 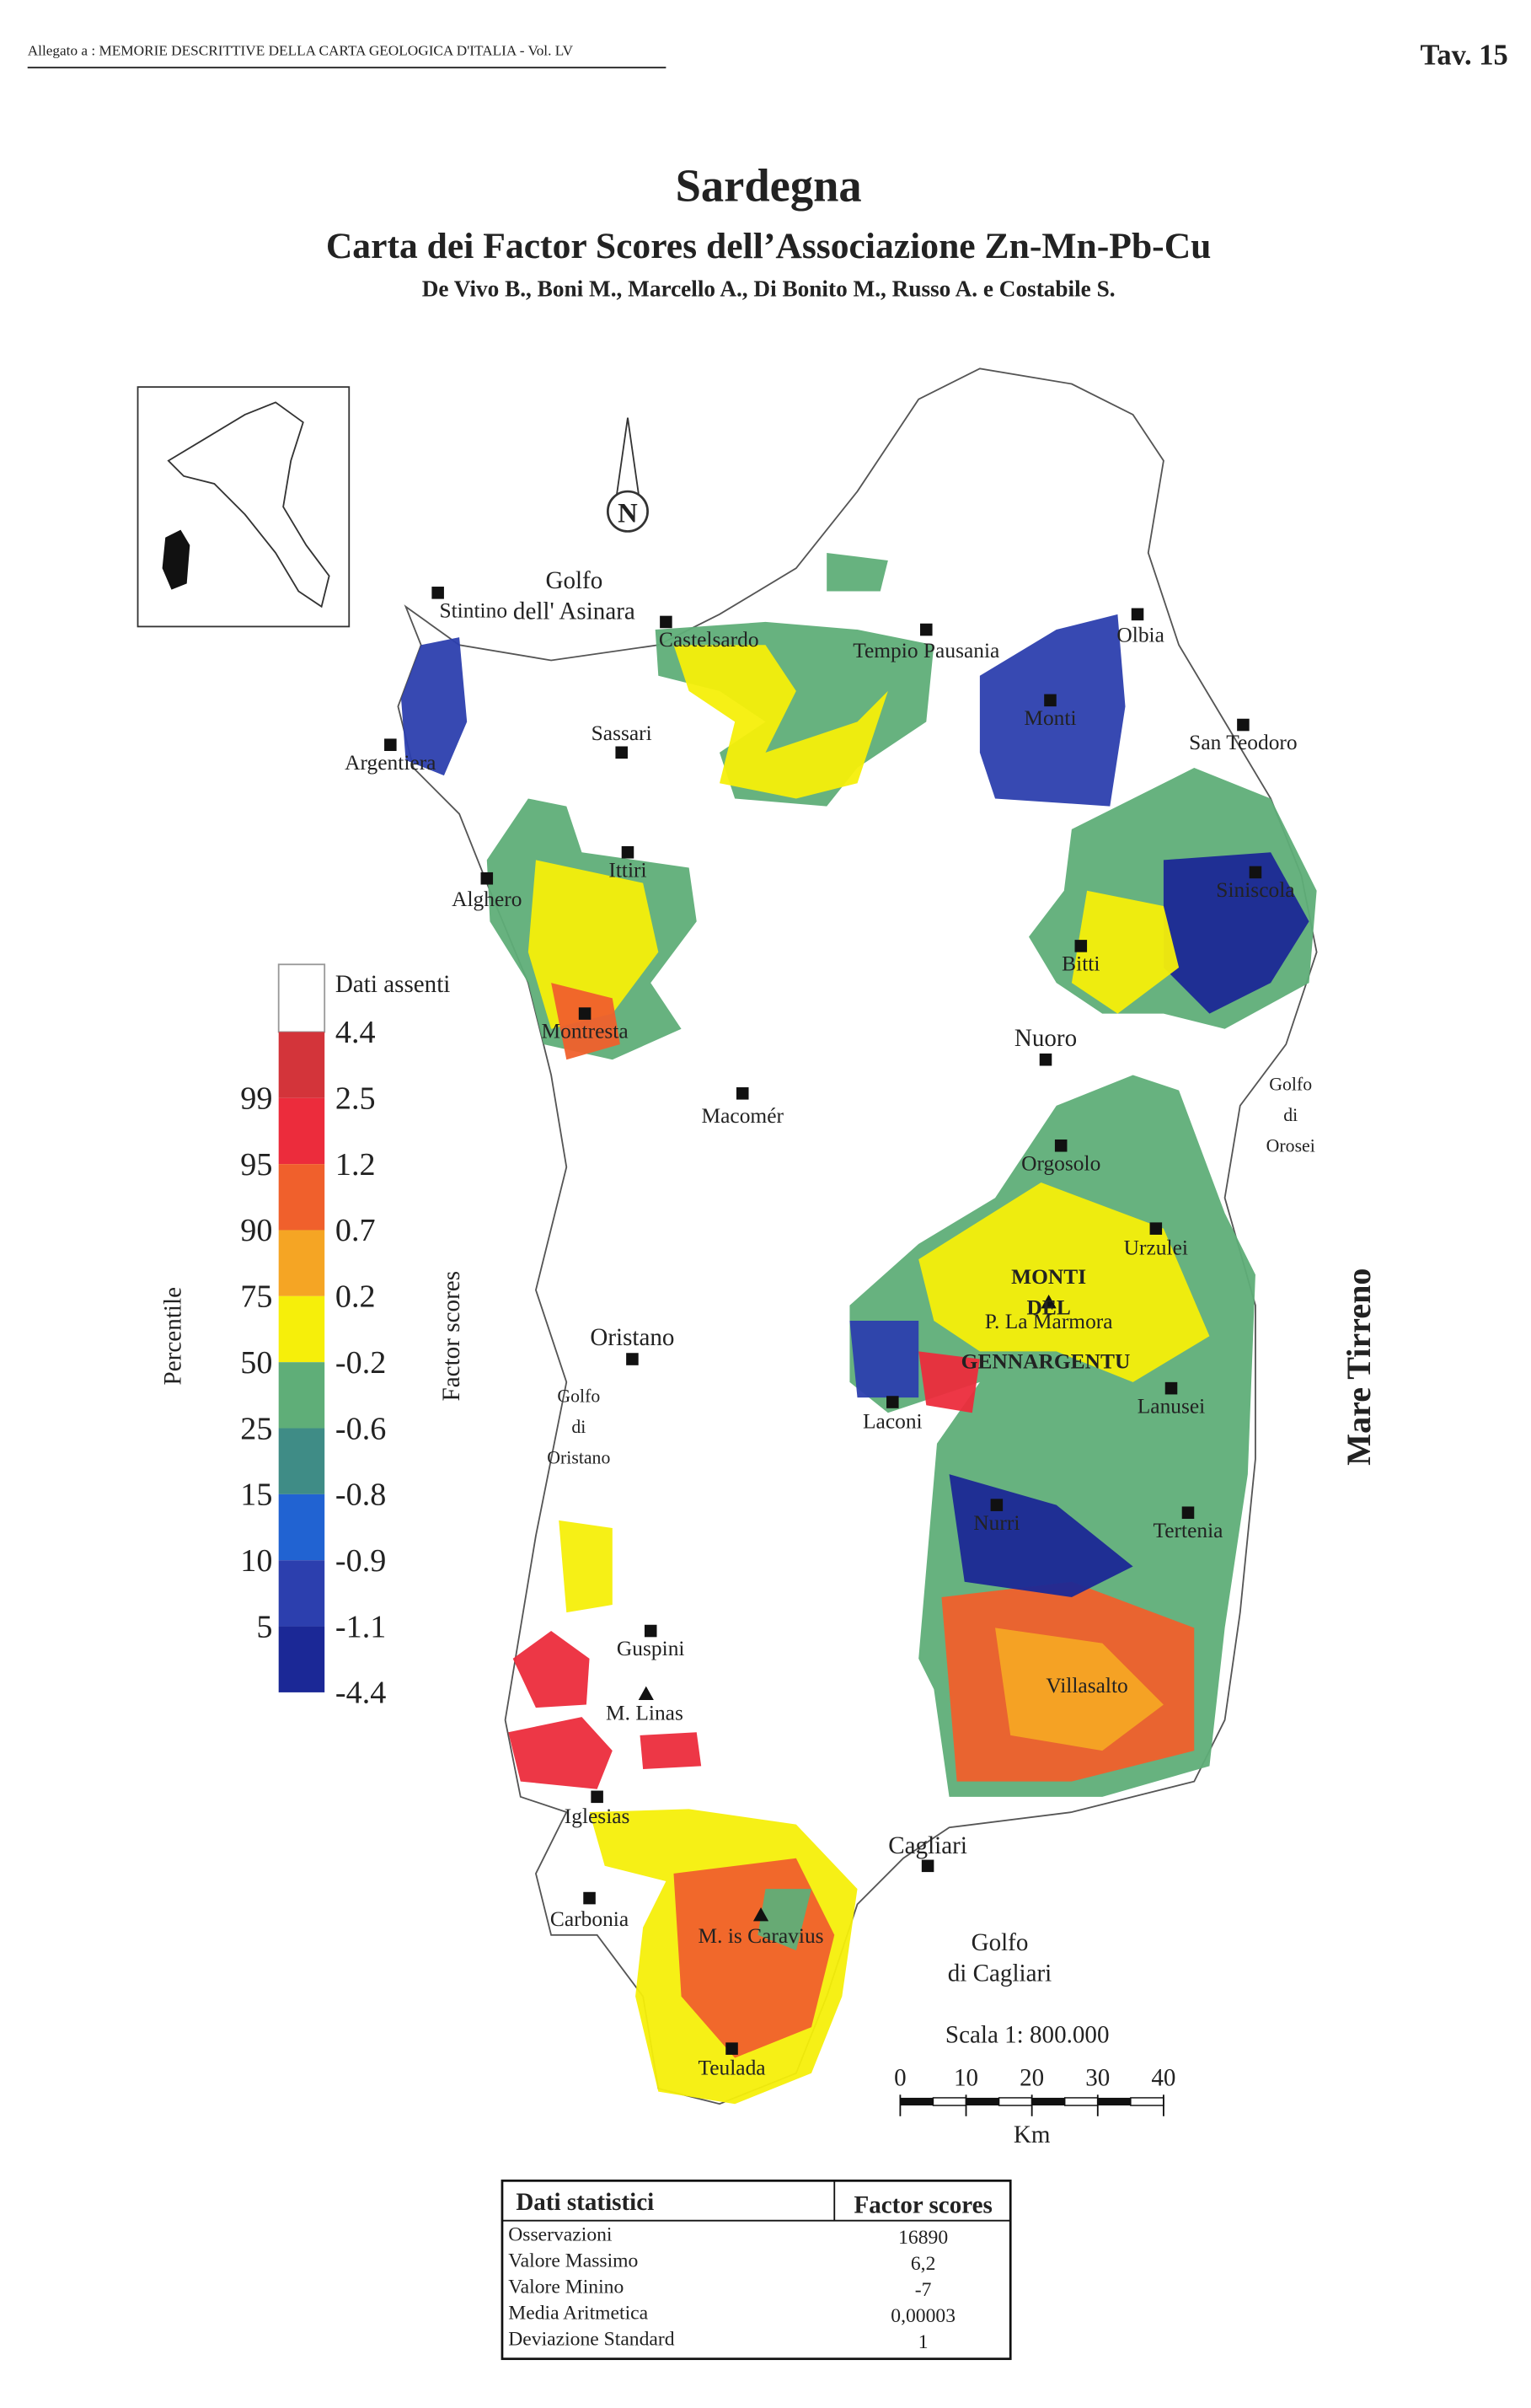 What do you see at coordinates (1046, 1361) in the screenshot?
I see `place-label: GENNARGENTU` at bounding box center [1046, 1361].